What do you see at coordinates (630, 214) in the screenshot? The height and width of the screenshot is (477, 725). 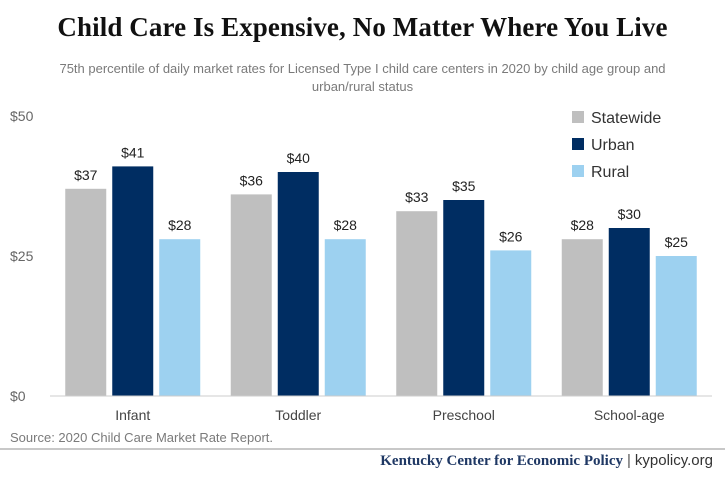 I see `data-label: $30` at bounding box center [630, 214].